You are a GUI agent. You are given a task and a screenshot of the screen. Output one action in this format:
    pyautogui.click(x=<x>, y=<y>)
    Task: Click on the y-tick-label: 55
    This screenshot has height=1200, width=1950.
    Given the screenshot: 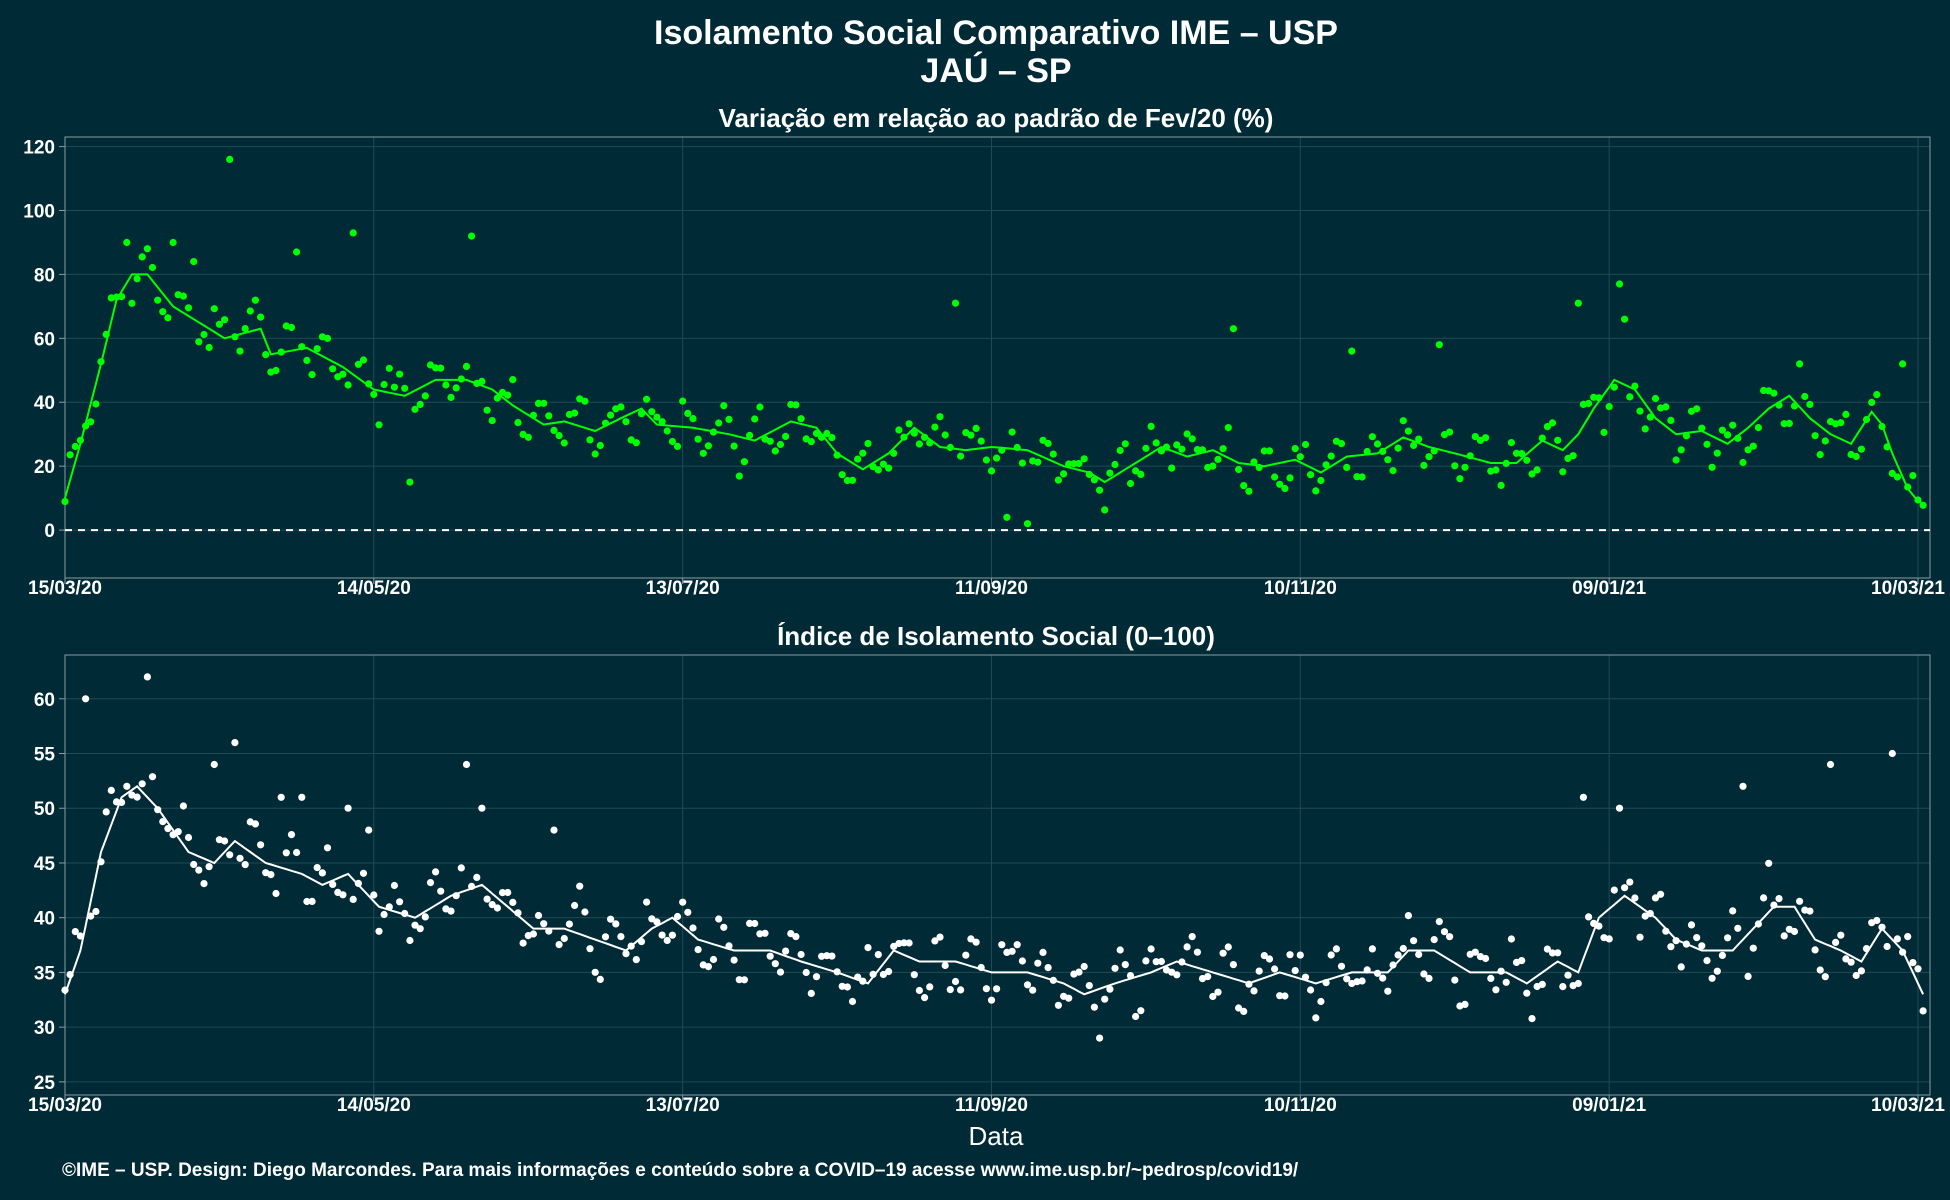 What is the action you would take?
    pyautogui.click(x=45, y=755)
    